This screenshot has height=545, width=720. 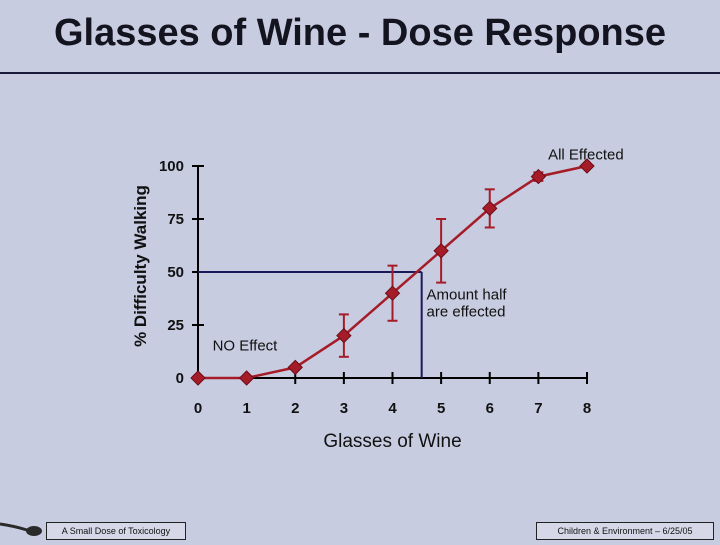 What do you see at coordinates (360, 33) in the screenshot?
I see `page-title: Glasses of Wine - Dose Response` at bounding box center [360, 33].